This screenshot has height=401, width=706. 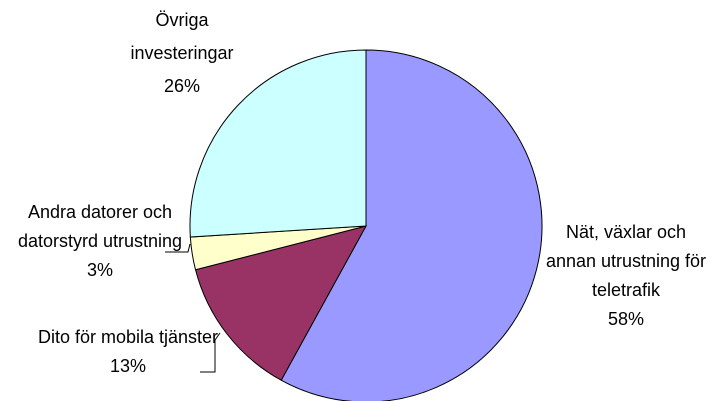 I want to click on slice-label: Övriga investeringar 26%, so click(x=182, y=53).